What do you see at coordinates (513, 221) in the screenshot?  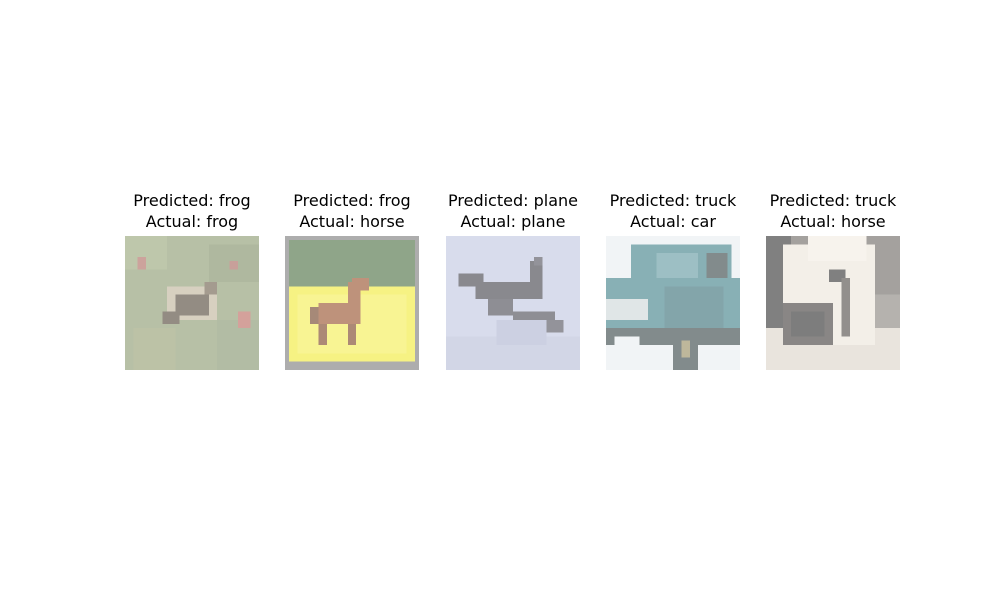 I see `actual-label: Actual: plane` at bounding box center [513, 221].